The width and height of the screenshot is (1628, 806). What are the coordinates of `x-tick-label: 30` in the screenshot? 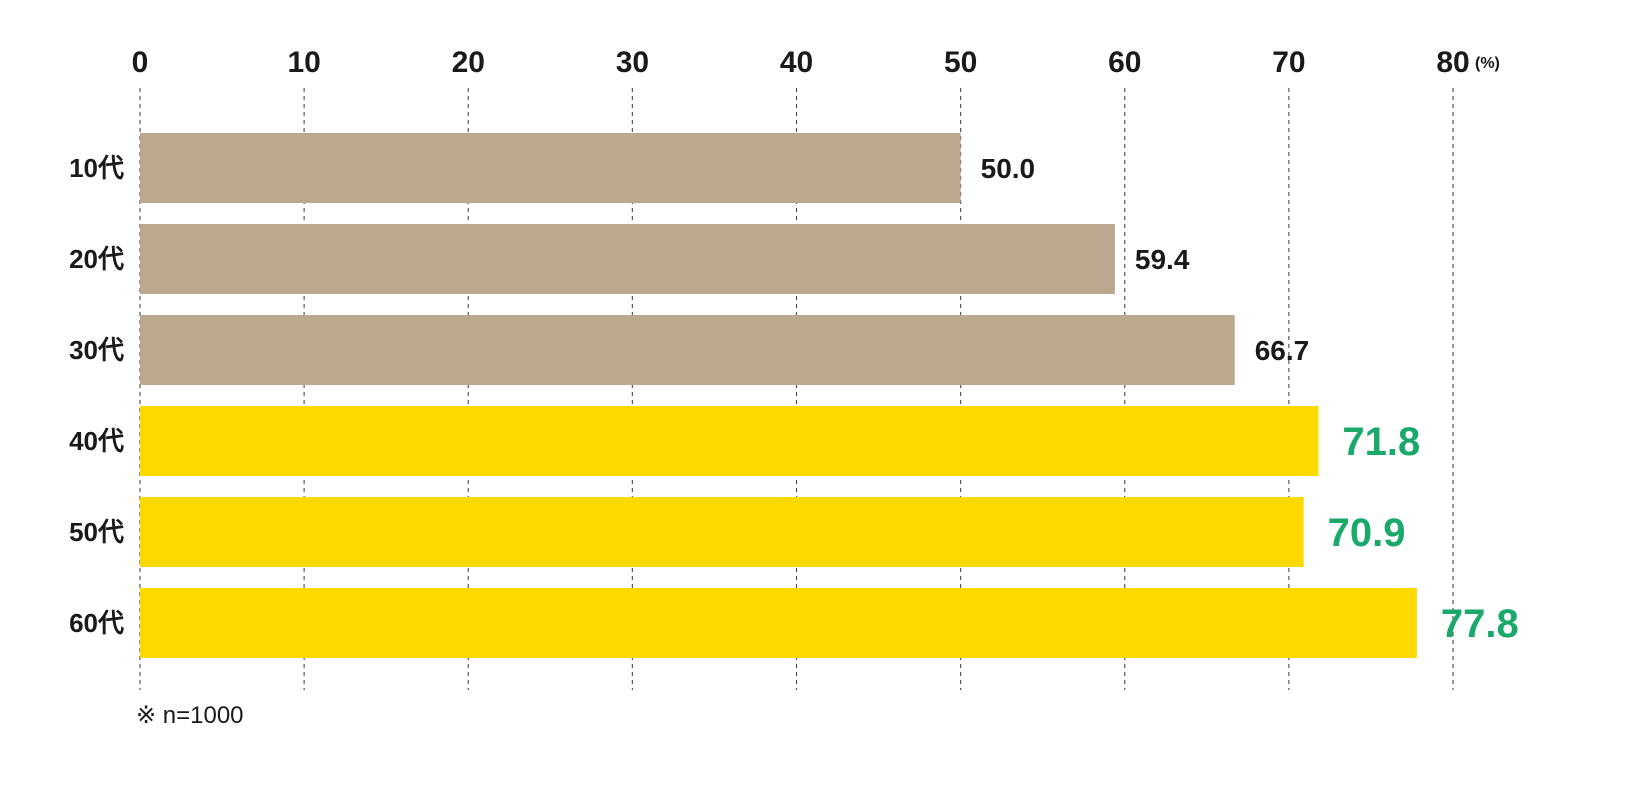 It's located at (632, 62).